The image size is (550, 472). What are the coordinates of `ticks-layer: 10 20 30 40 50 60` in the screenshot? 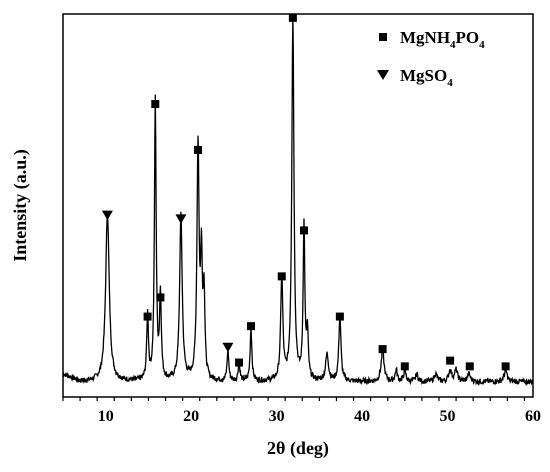 It's located at (301, 411).